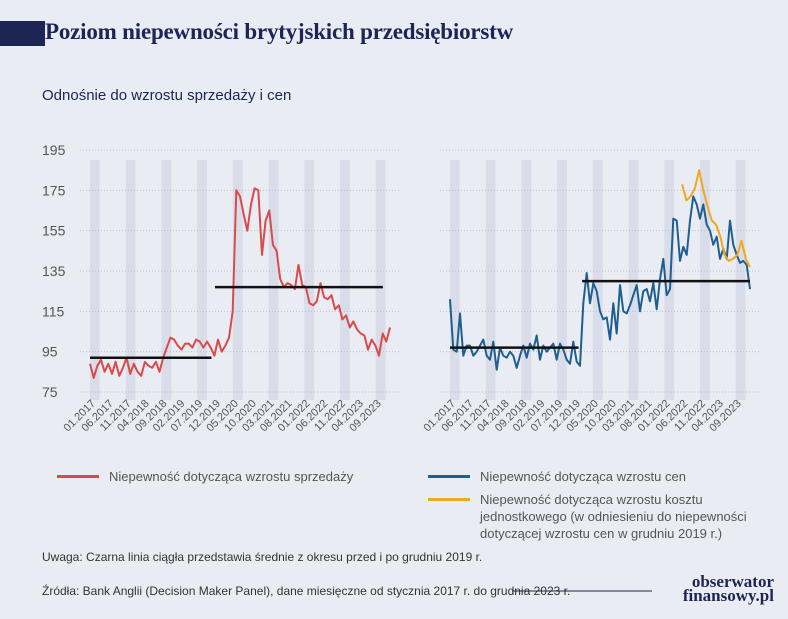 The height and width of the screenshot is (619, 788). Describe the element at coordinates (591, 499) in the screenshot. I see `legend-unit-cost-line1: Niepewność dotycząca wzrostu kosztu` at that location.